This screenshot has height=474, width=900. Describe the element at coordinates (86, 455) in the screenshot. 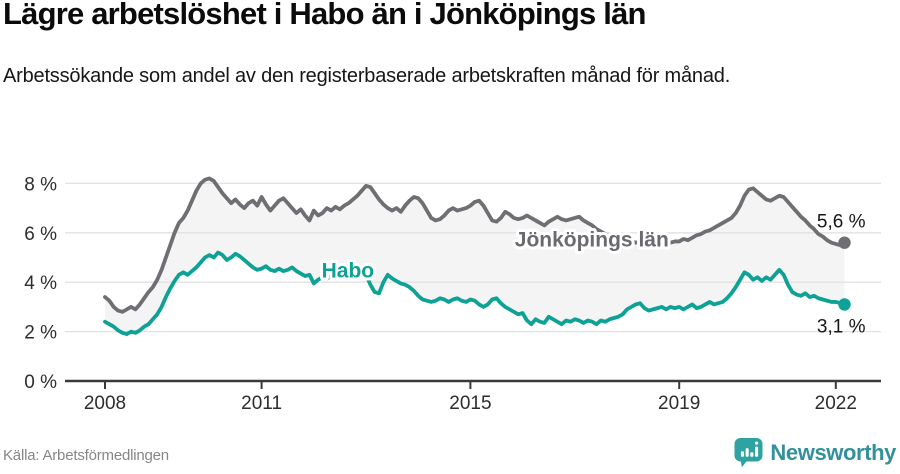

I see `source-note: Källa: Arbetsförmedlingen` at that location.